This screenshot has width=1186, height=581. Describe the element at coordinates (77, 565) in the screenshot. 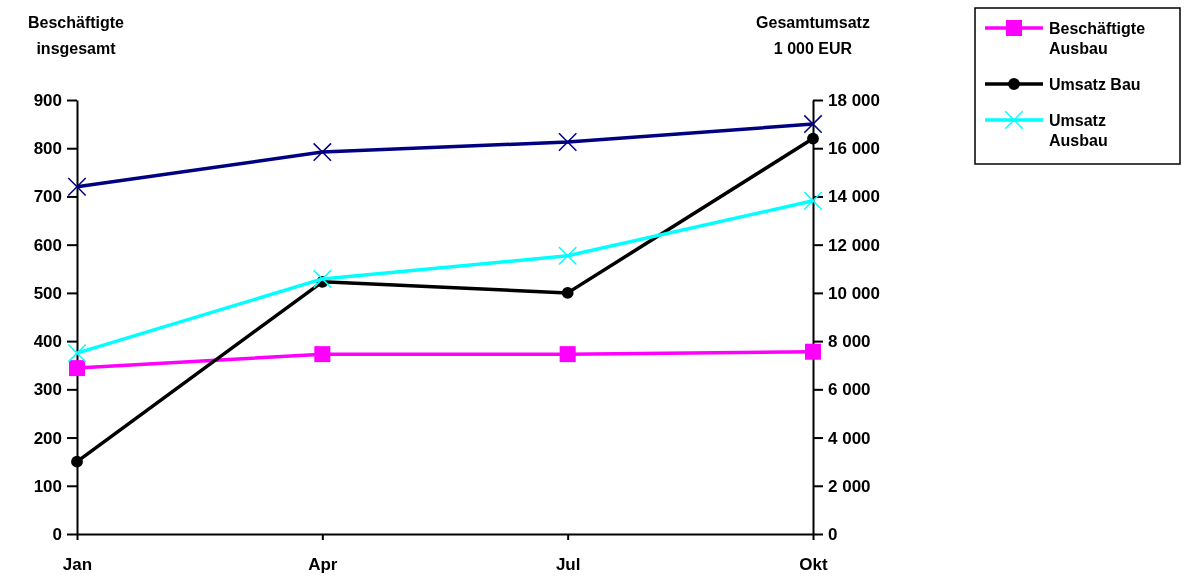

I see `x-tick-label: Jan` at that location.